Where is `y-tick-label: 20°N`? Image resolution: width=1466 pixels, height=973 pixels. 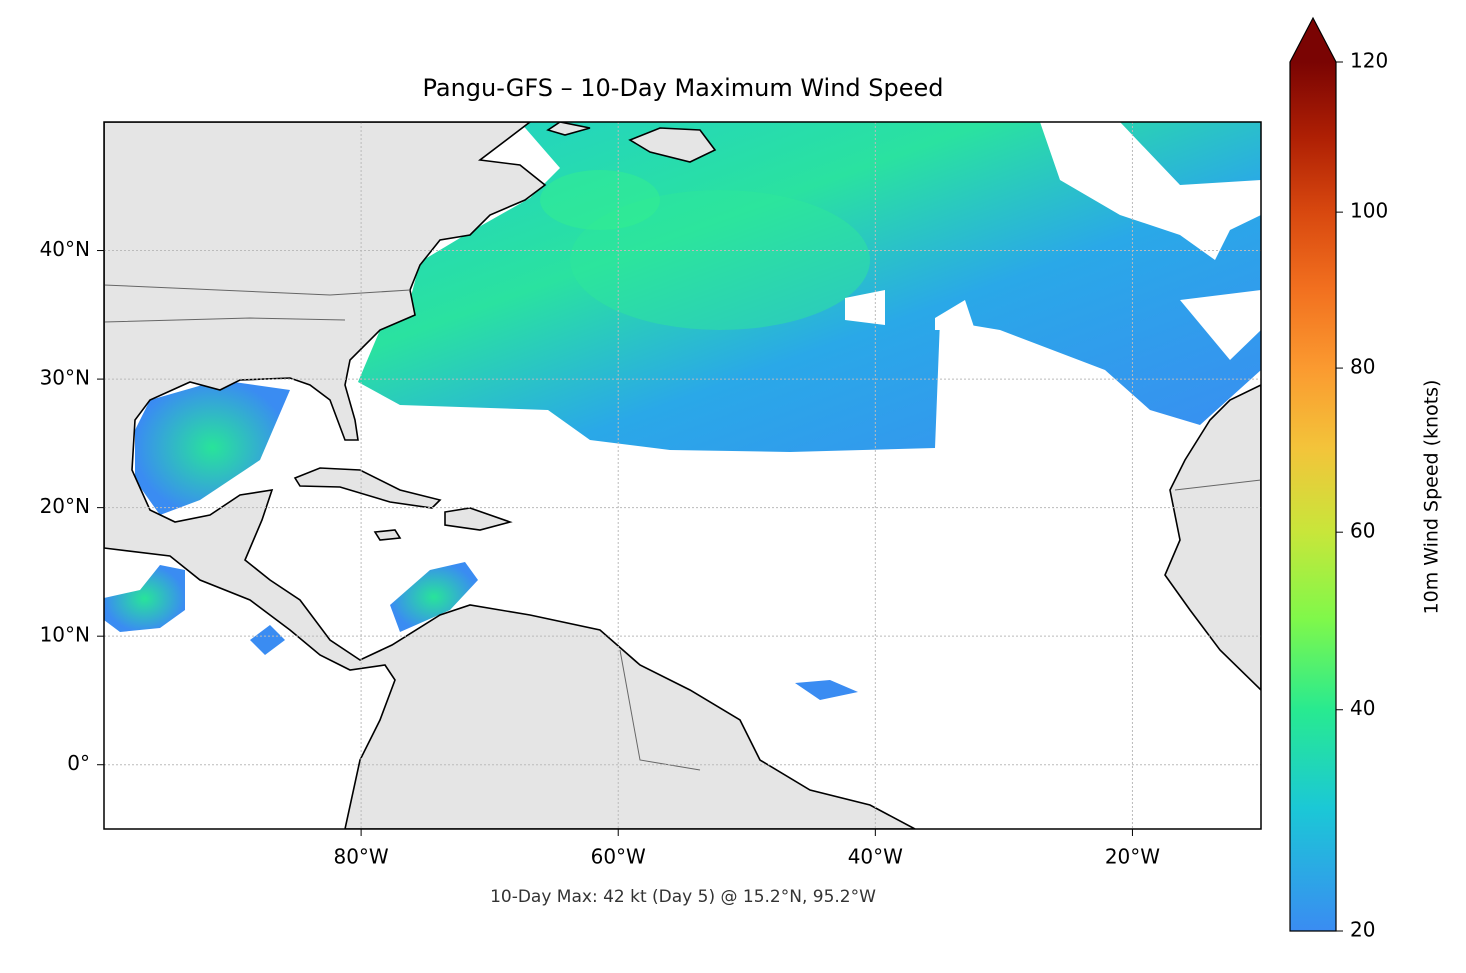
y-tick-label: 20°N is located at coordinates (65, 506).